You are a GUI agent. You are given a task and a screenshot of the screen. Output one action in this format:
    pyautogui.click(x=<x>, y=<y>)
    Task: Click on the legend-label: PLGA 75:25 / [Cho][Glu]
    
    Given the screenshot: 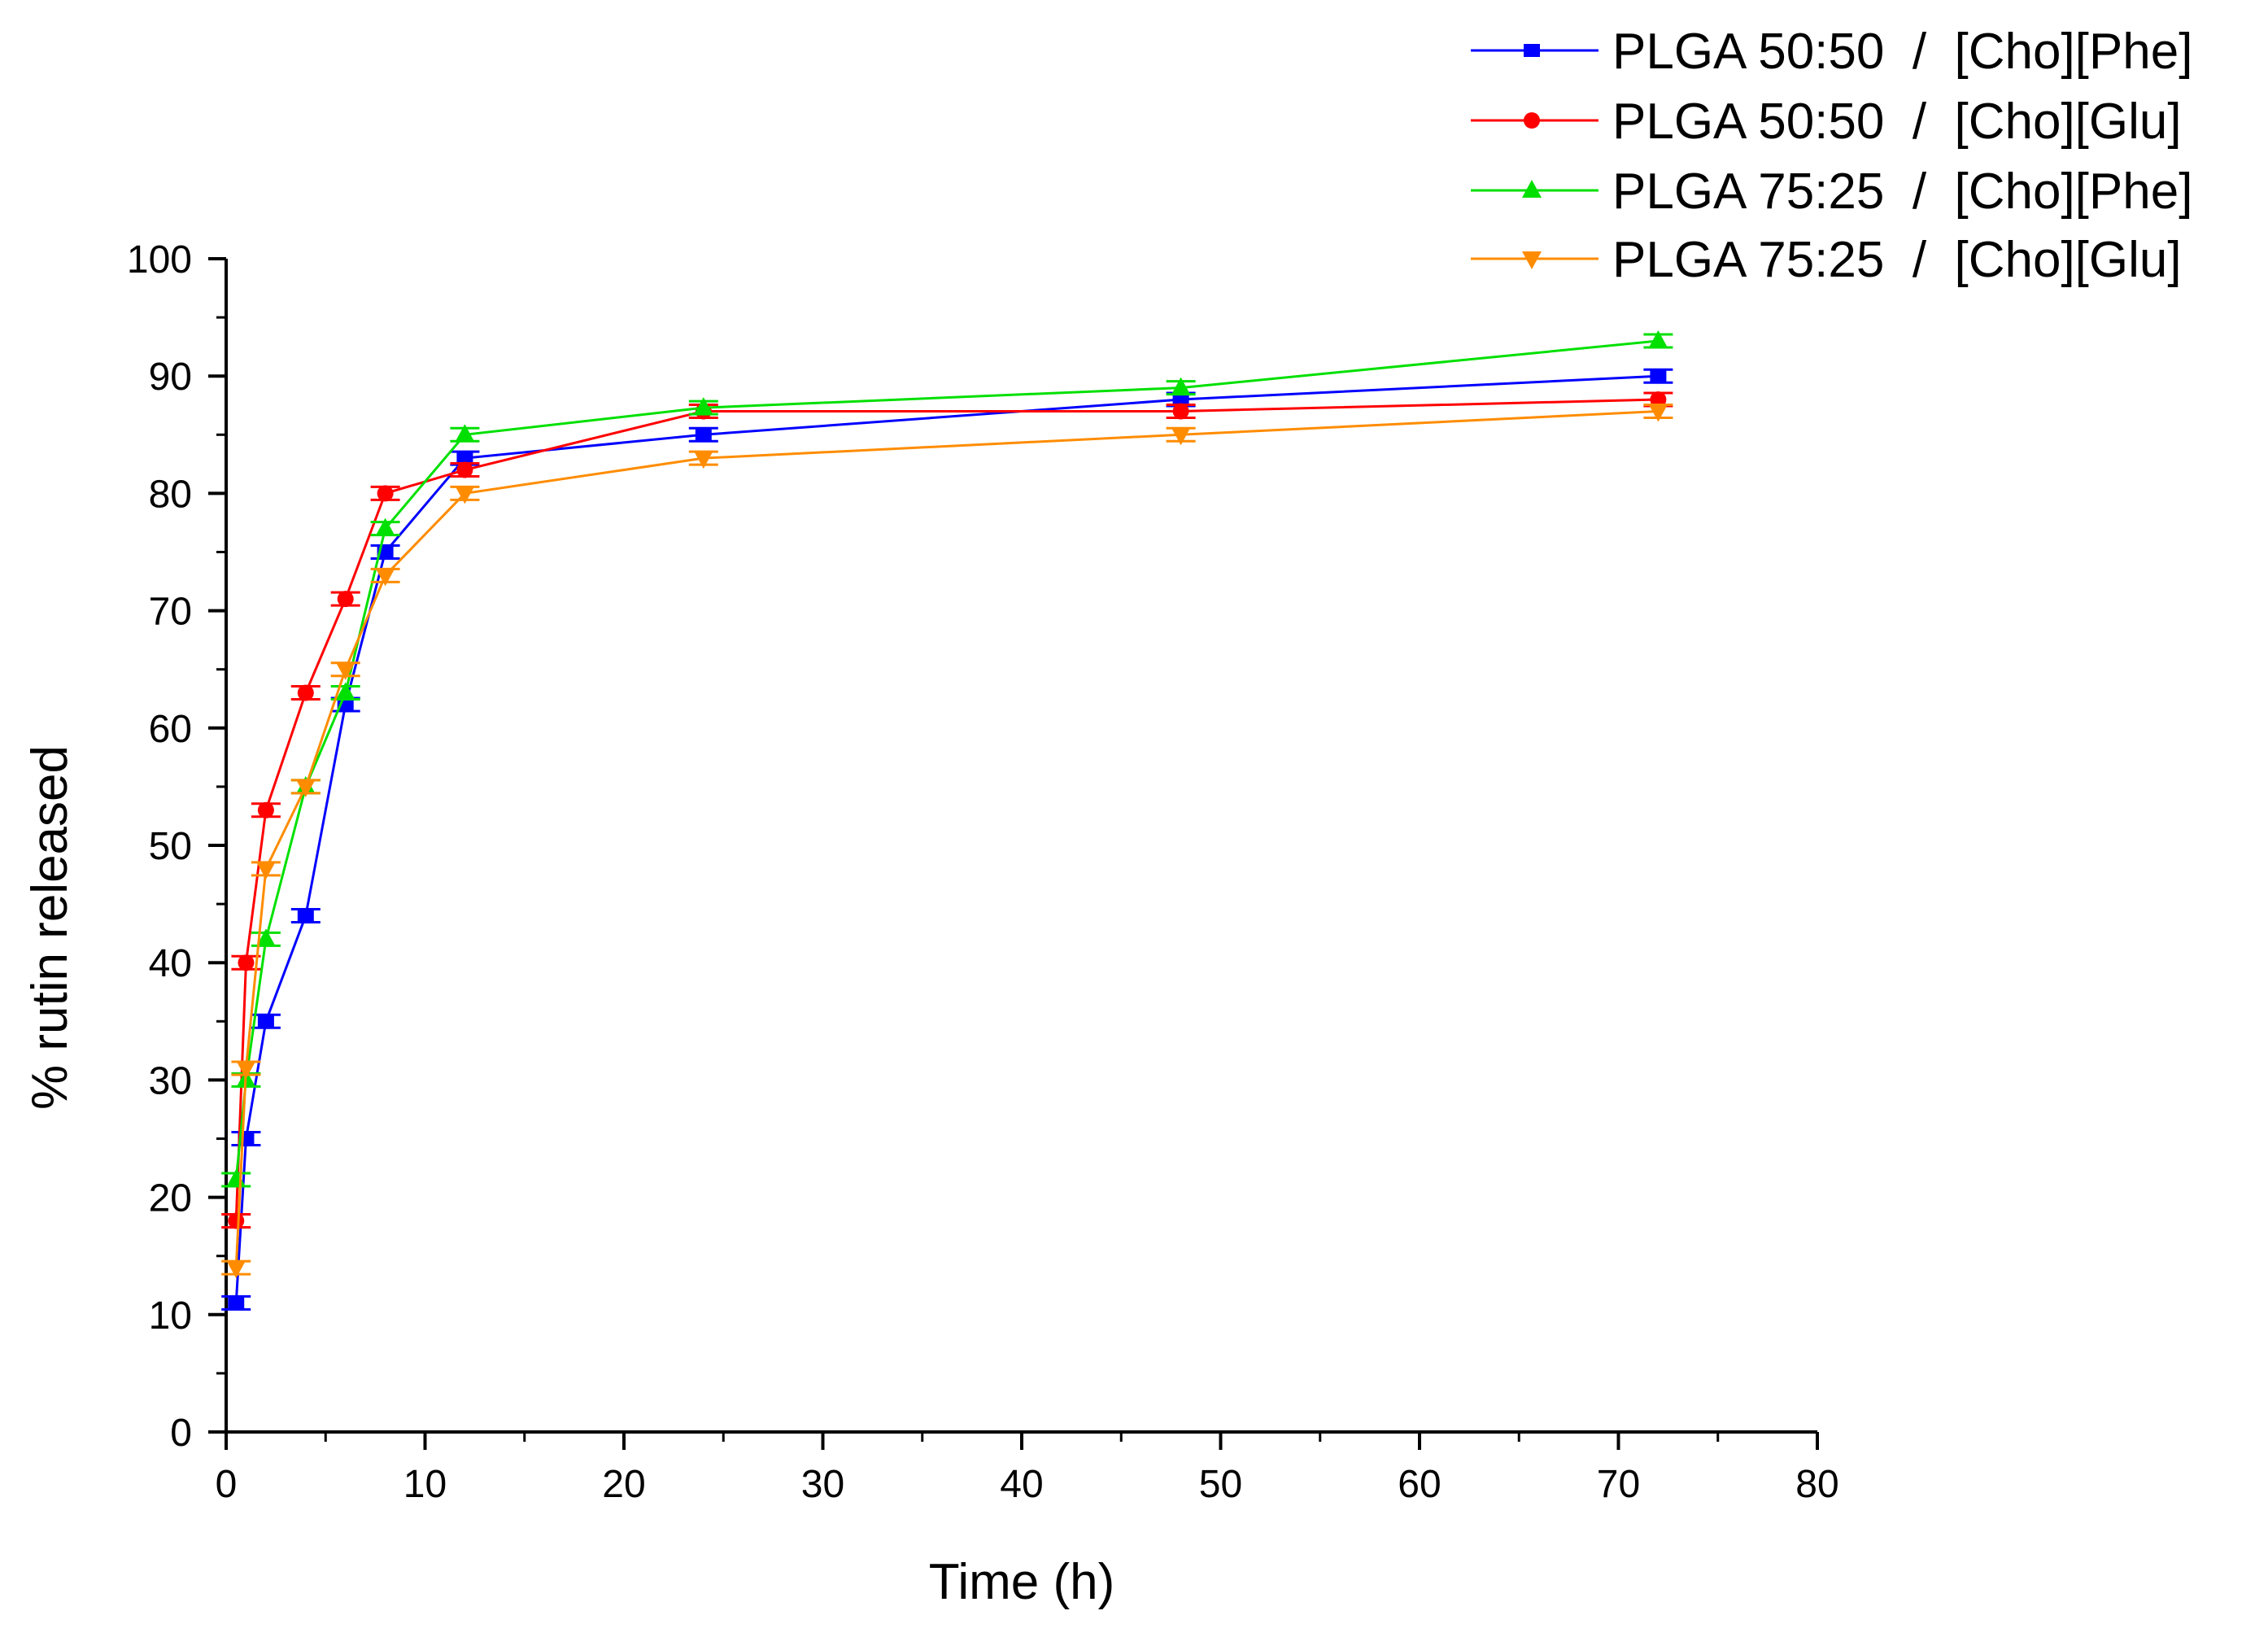 What is the action you would take?
    pyautogui.click(x=1897, y=260)
    